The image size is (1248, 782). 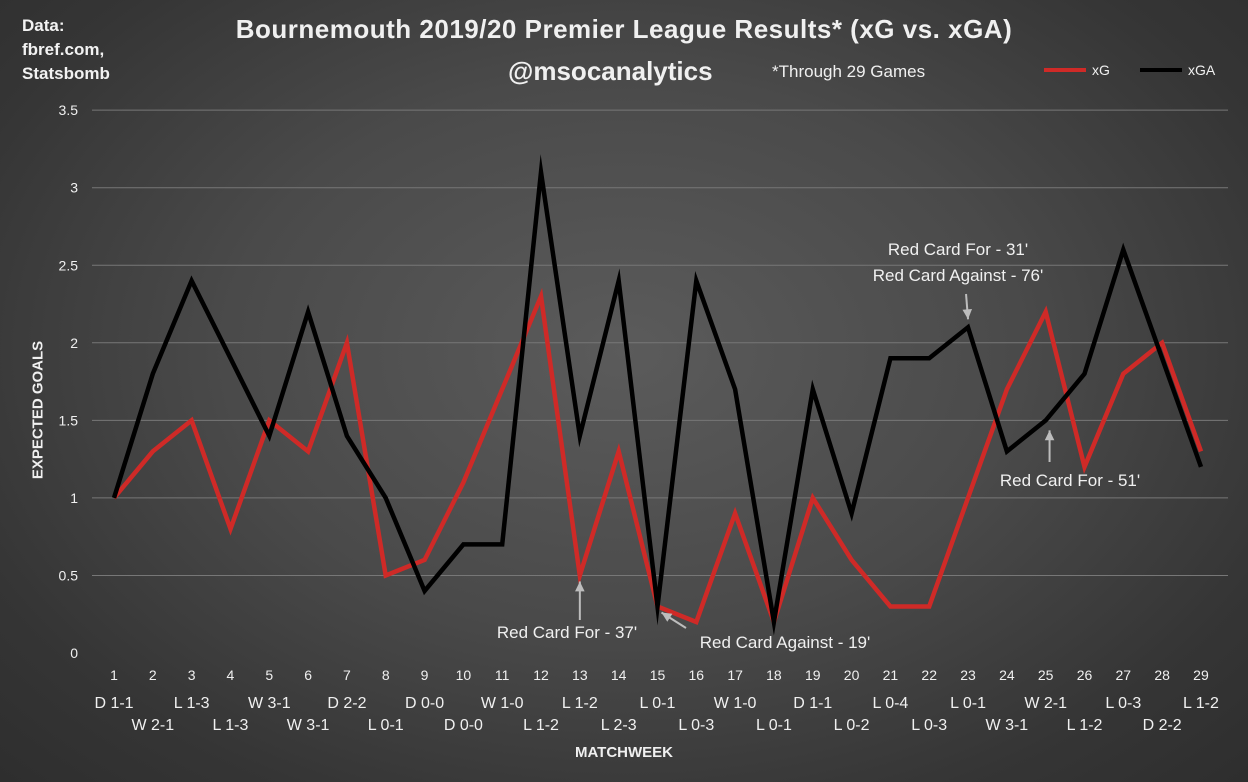 I want to click on x-tick-label: 5, so click(x=269, y=675).